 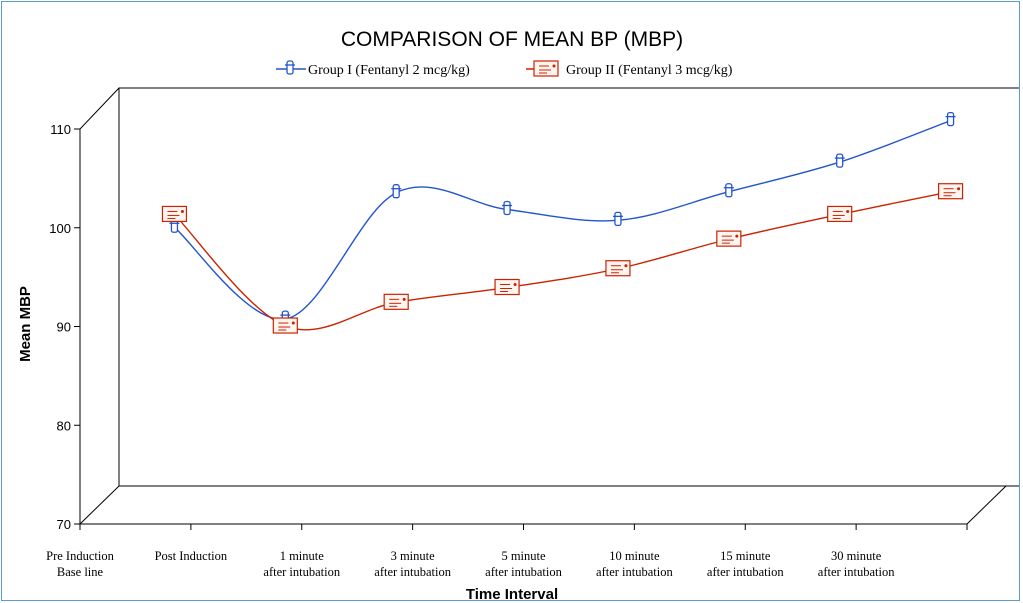 I want to click on y-axis: 70 80 90 100 110, so click(x=65, y=327).